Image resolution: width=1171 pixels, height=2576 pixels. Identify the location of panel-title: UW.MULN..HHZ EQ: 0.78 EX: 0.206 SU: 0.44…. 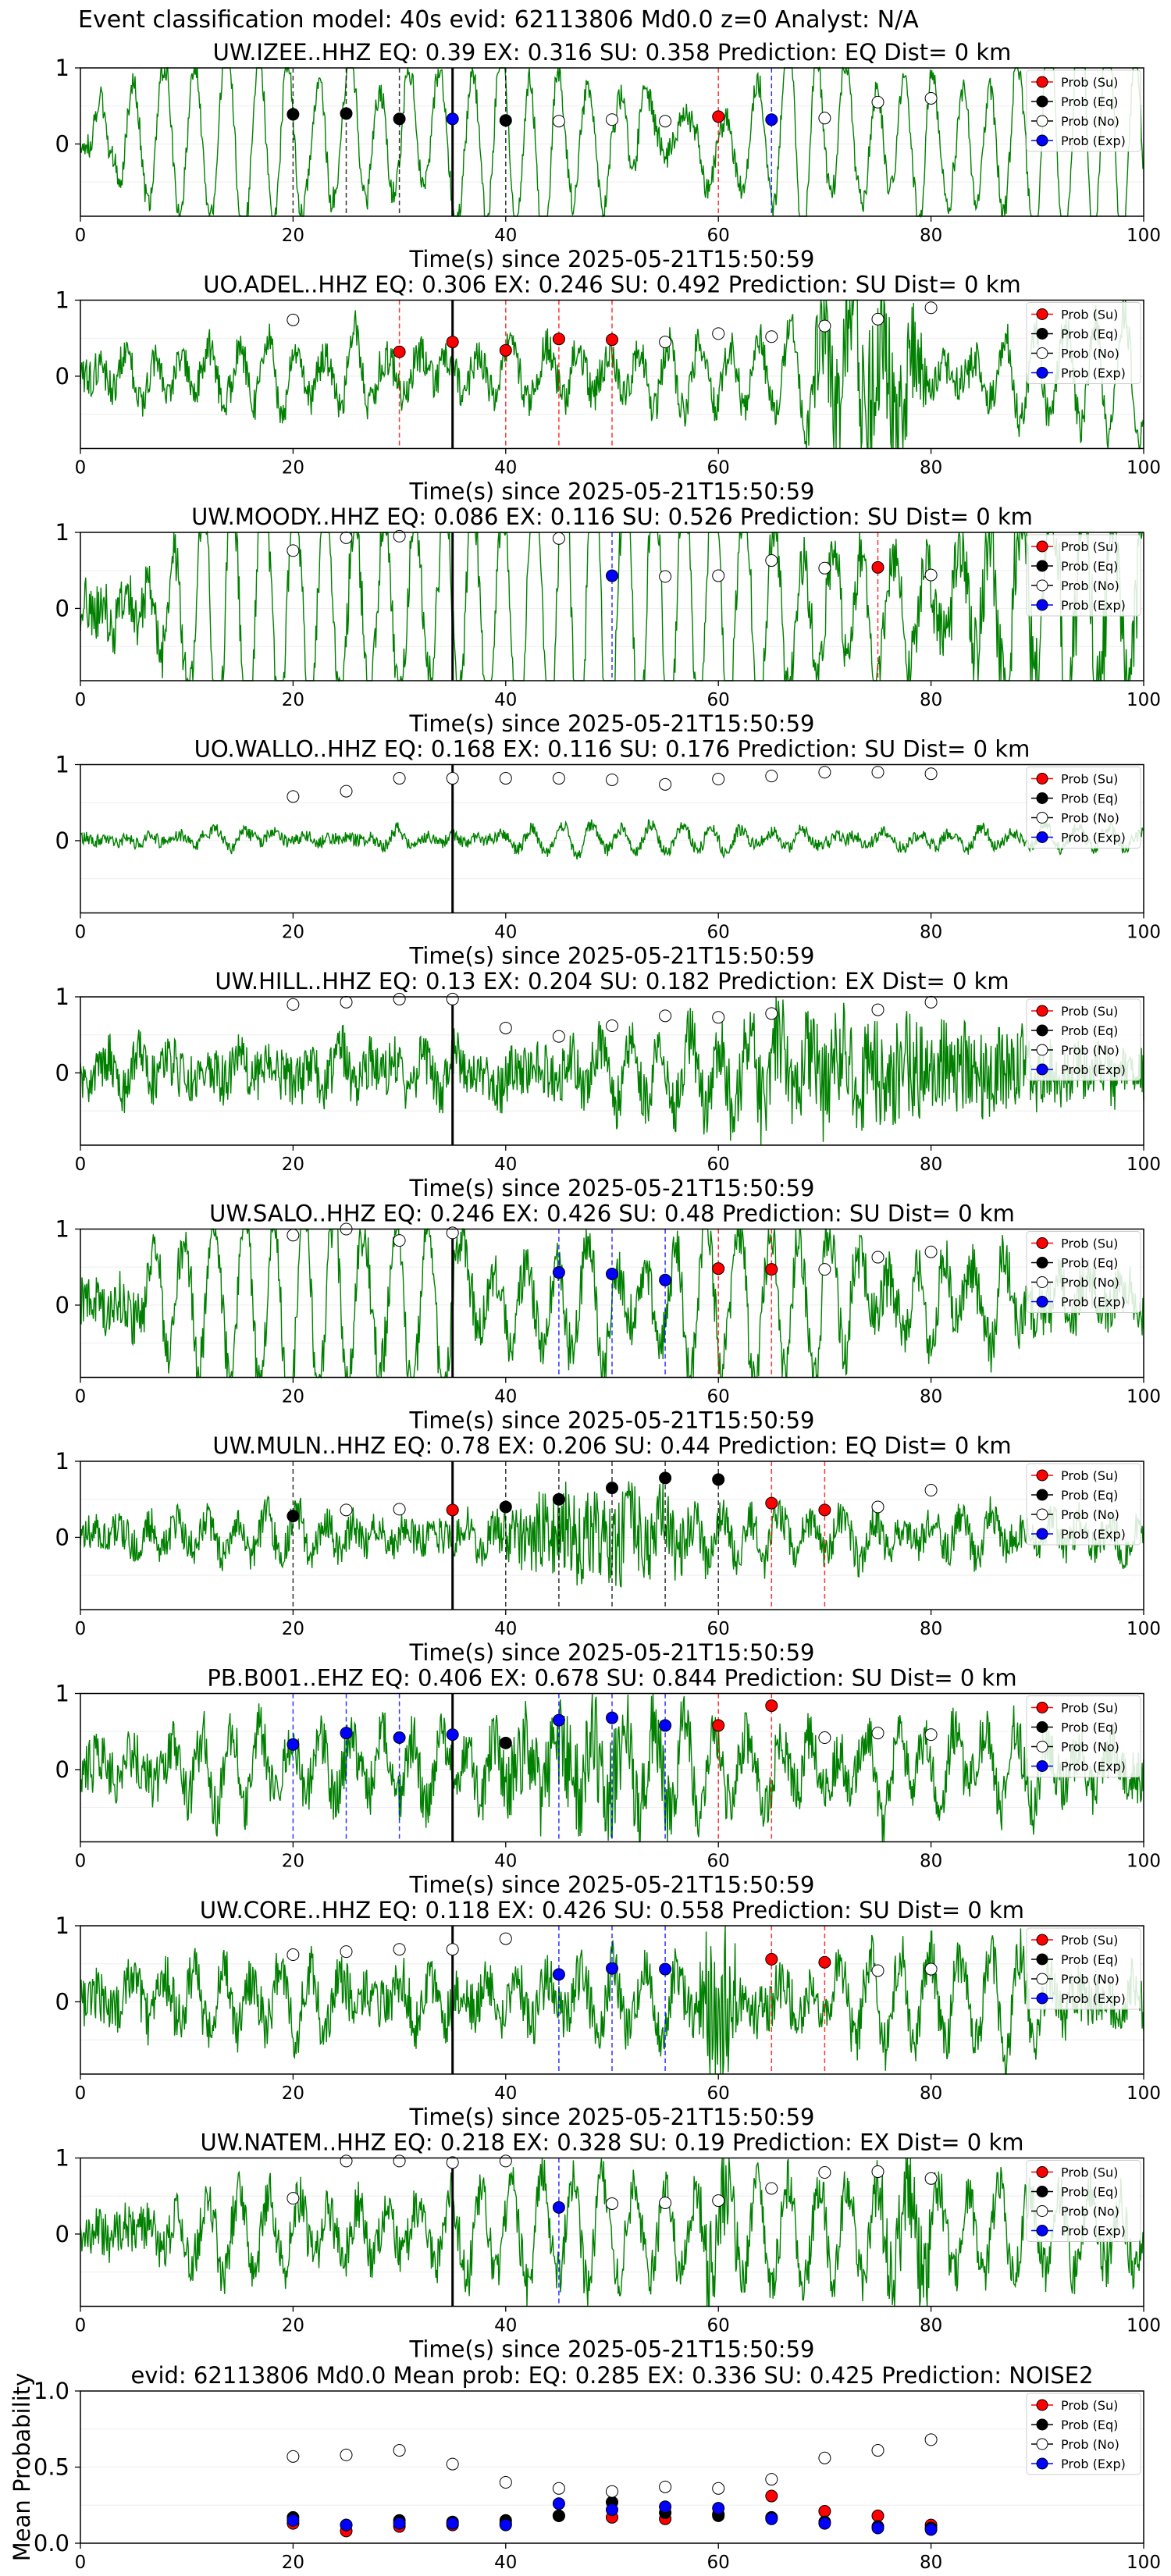
(611, 1445).